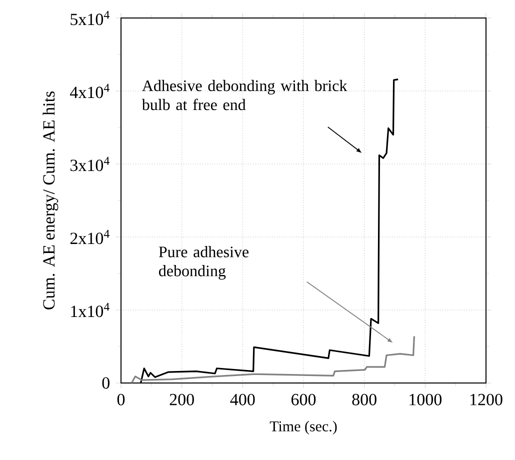 The image size is (515, 460). What do you see at coordinates (106, 383) in the screenshot?
I see `y-tick-label: 0` at bounding box center [106, 383].